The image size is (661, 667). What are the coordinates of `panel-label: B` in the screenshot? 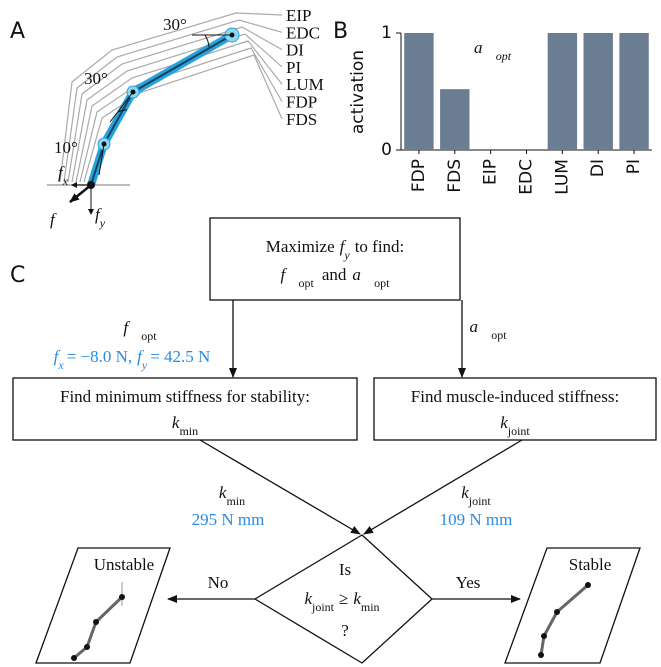 It's located at (340, 31).